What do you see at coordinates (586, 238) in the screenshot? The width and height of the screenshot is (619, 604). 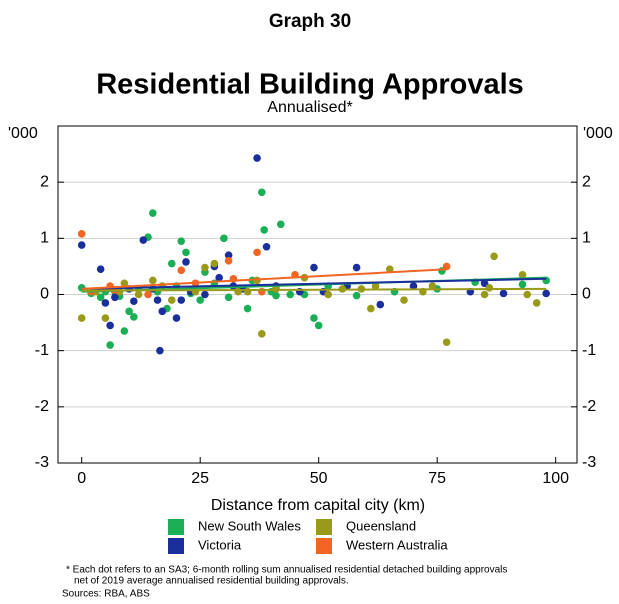 I see `y2-tick-label: 1` at bounding box center [586, 238].